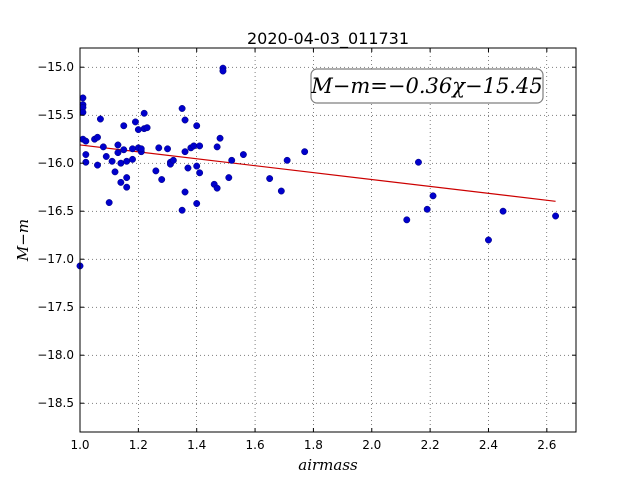  Describe the element at coordinates (328, 465) in the screenshot. I see `x-axis-label: airmass` at that location.